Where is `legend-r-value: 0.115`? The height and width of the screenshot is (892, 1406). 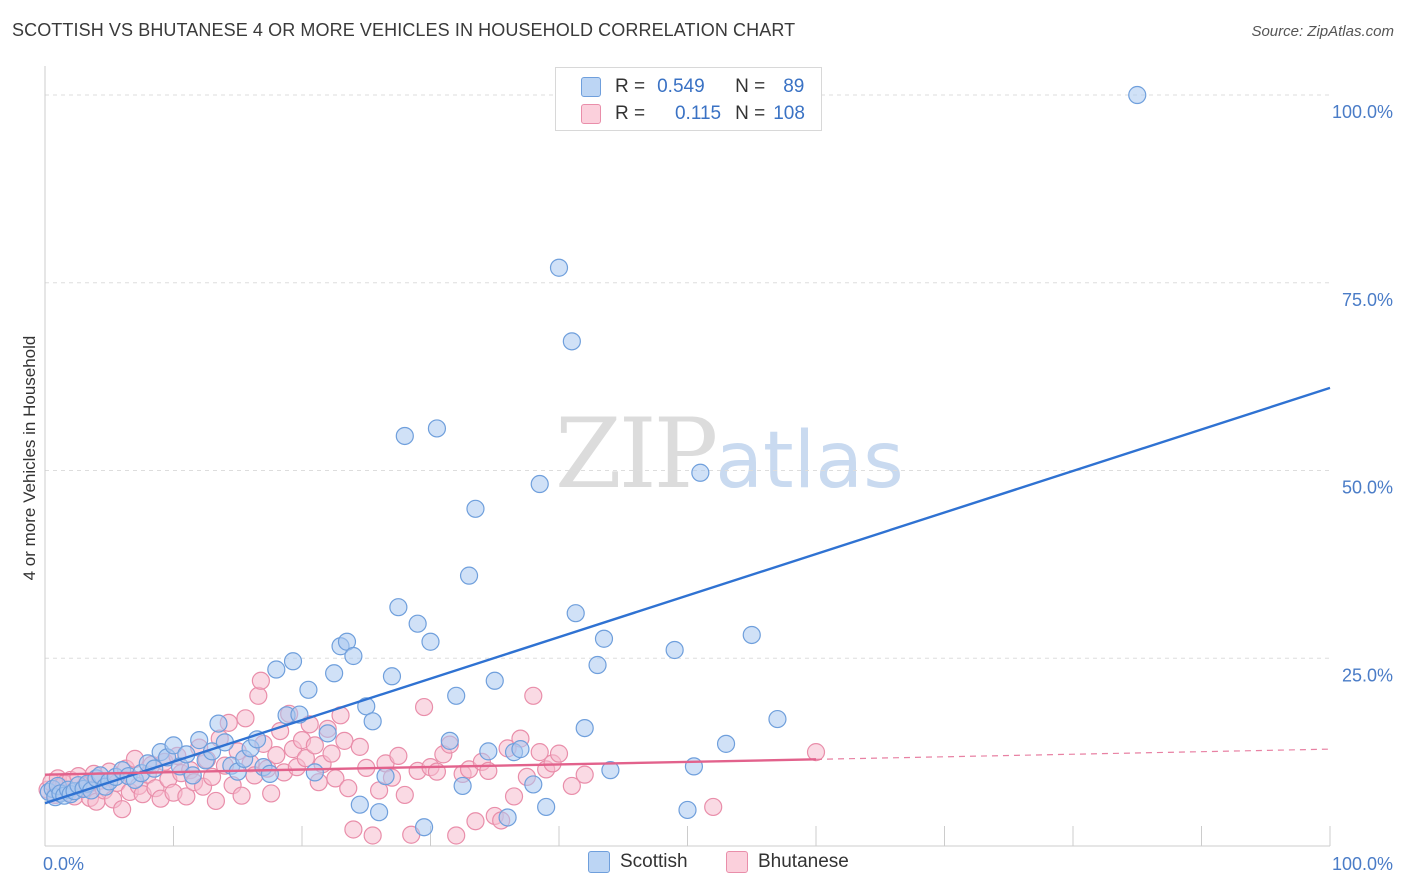
legend-r-value: 0.115 is located at coordinates (698, 113).